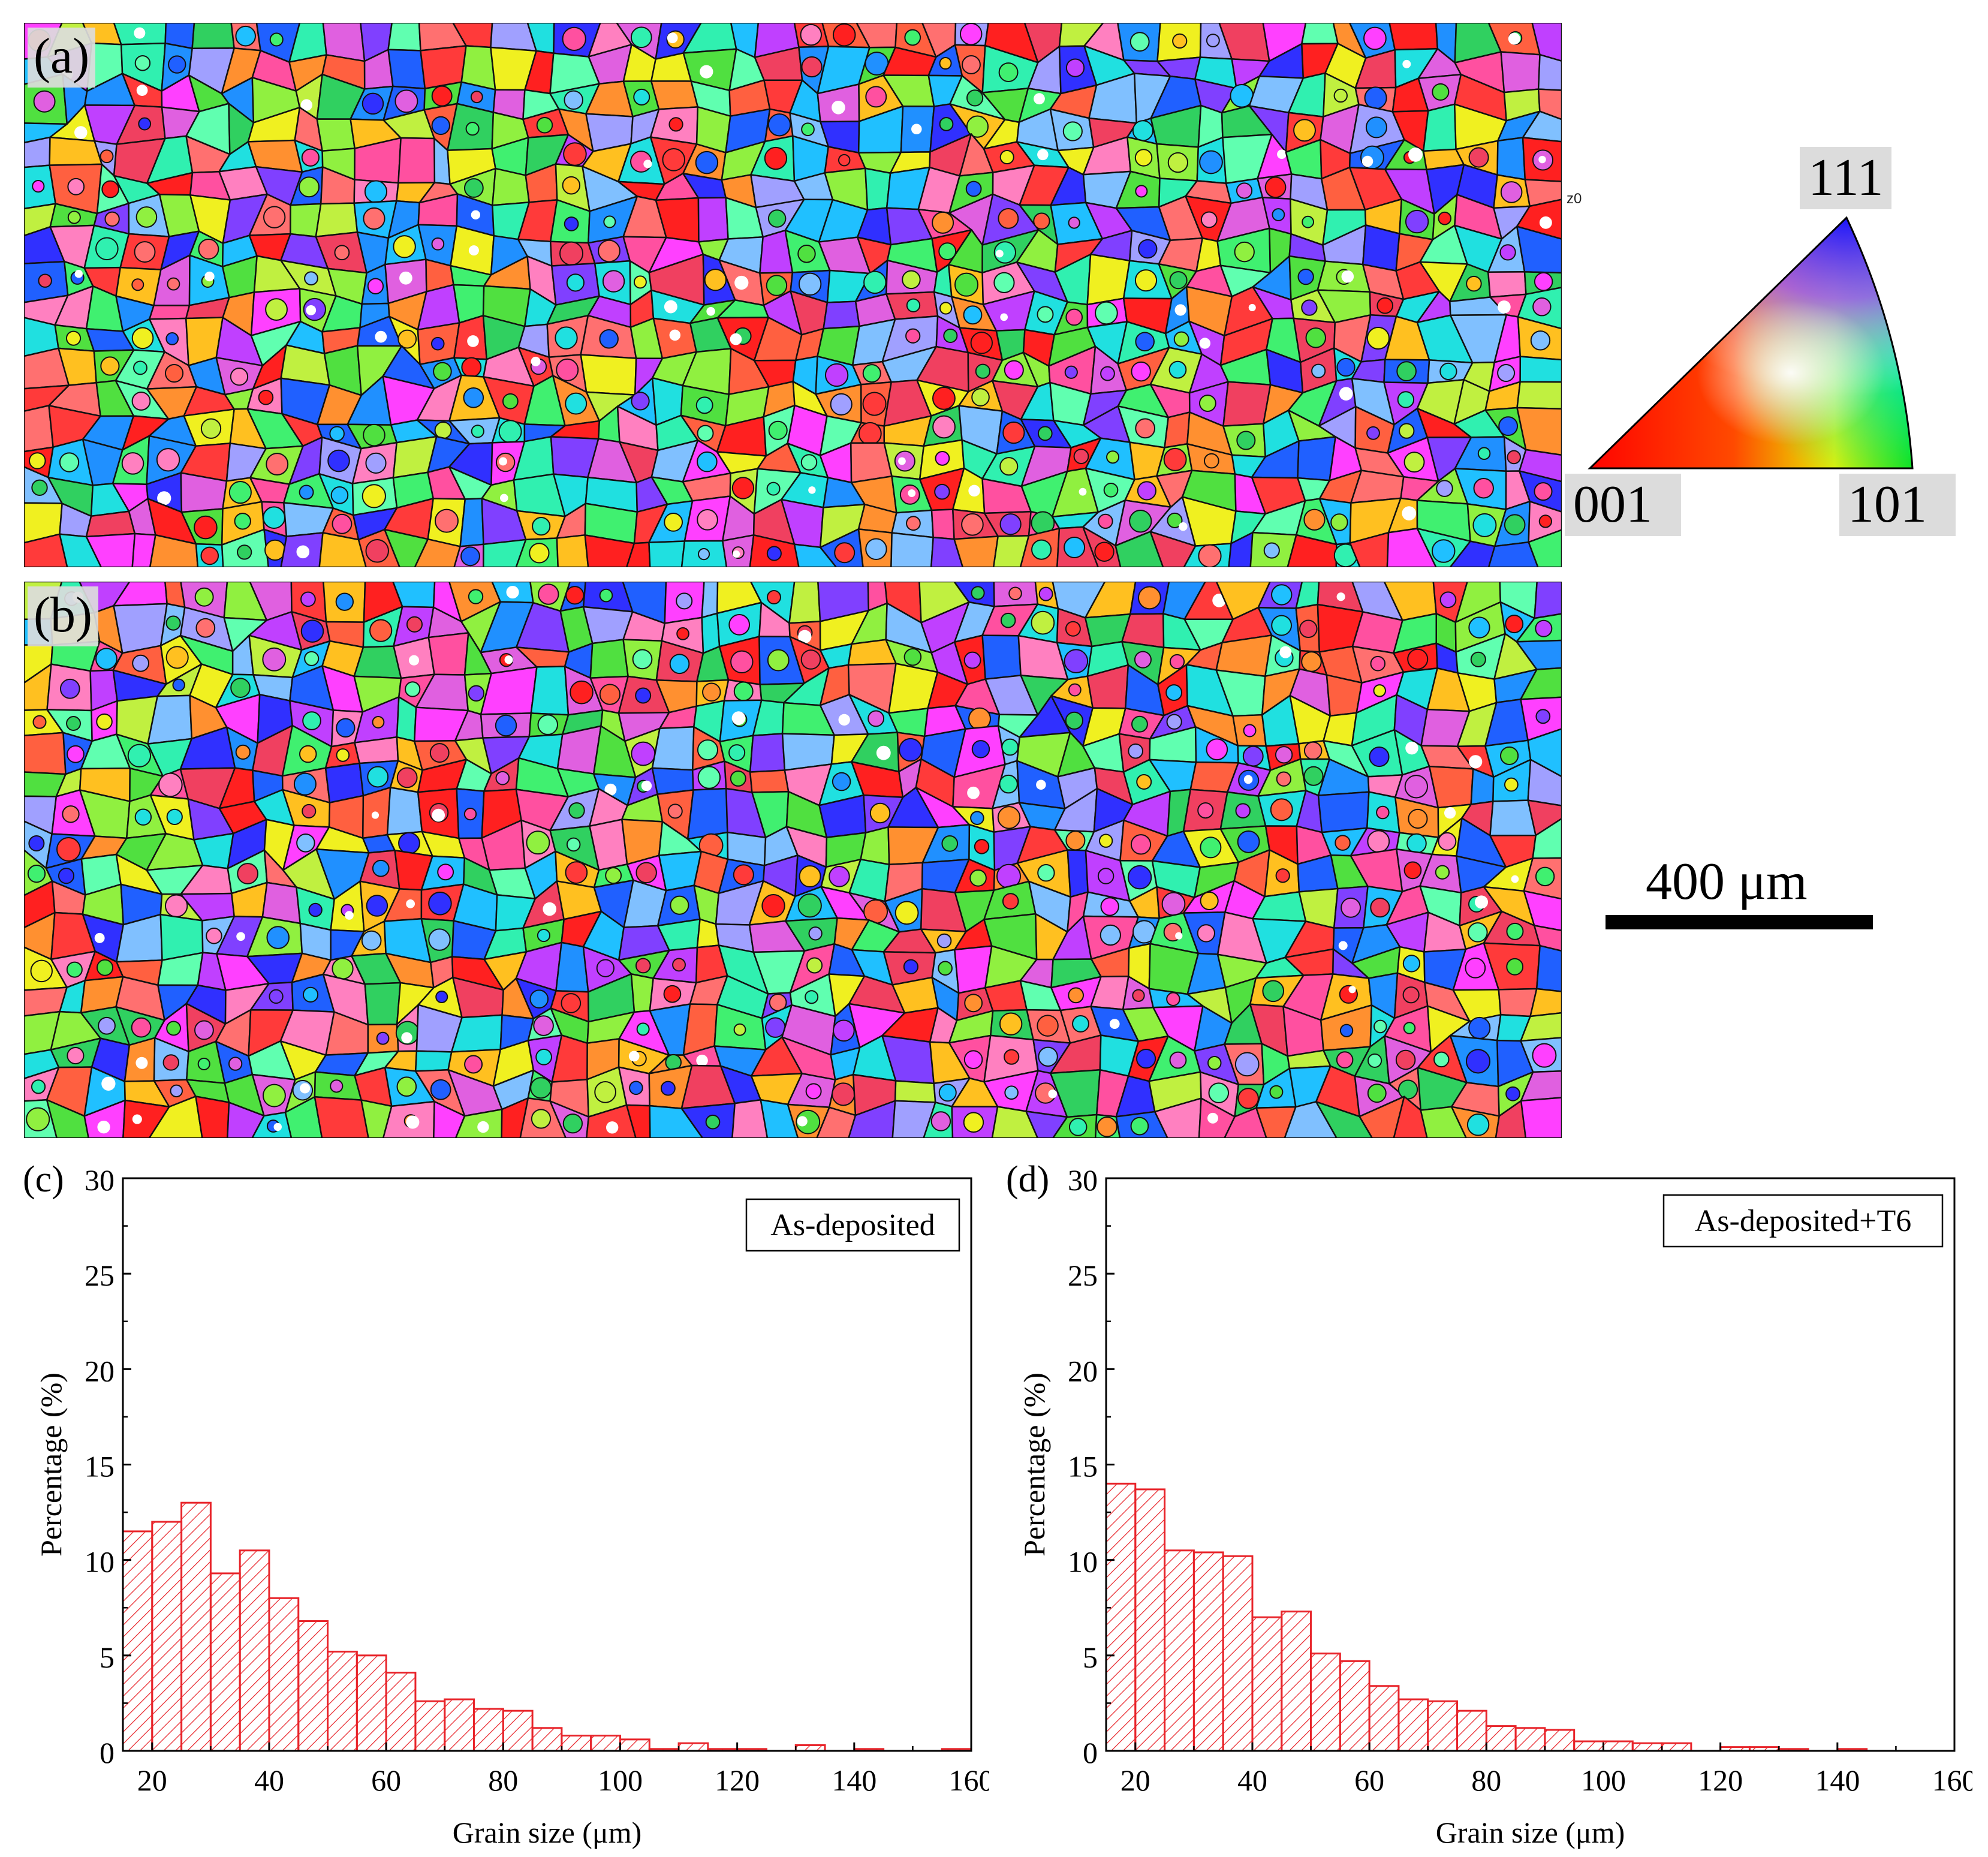 This screenshot has height=1857, width=1988. I want to click on y-tick-label: 25, so click(100, 1276).